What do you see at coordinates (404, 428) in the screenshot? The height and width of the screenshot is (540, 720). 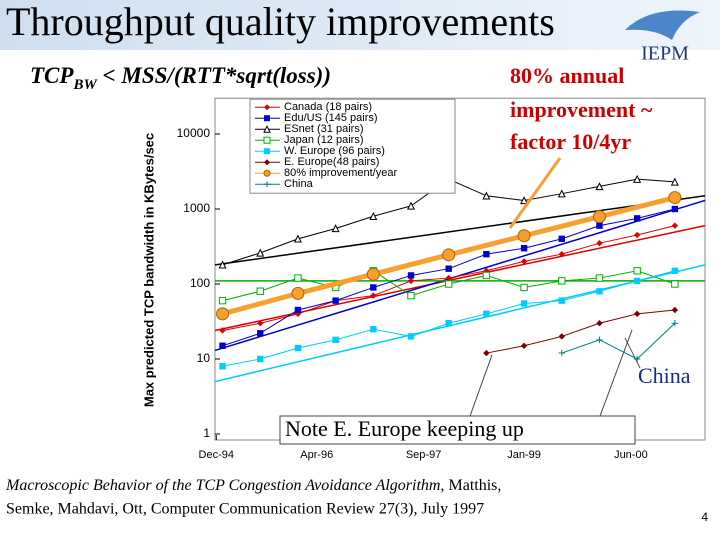 I see `note-text: Note E. Europe keeping up` at bounding box center [404, 428].